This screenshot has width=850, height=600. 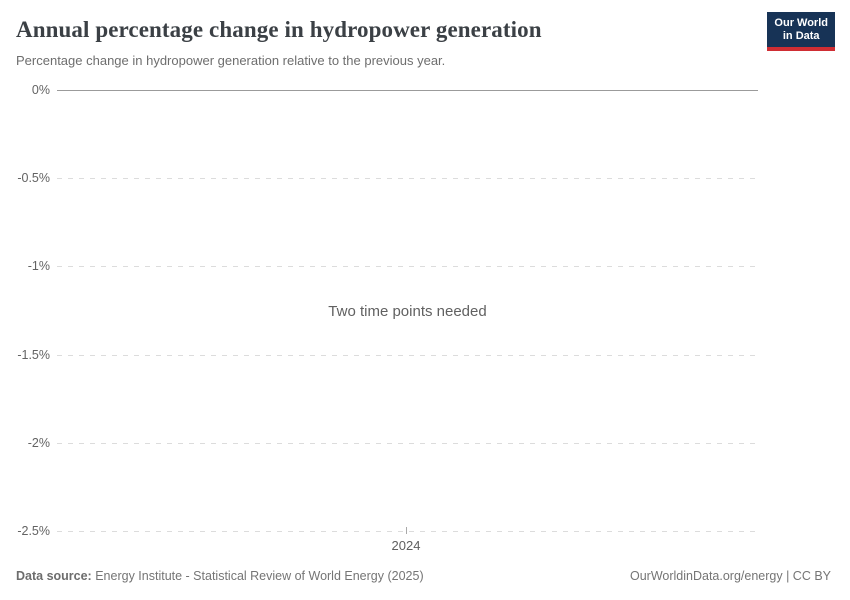 I want to click on owid-logo: Our World in Data, so click(x=801, y=31).